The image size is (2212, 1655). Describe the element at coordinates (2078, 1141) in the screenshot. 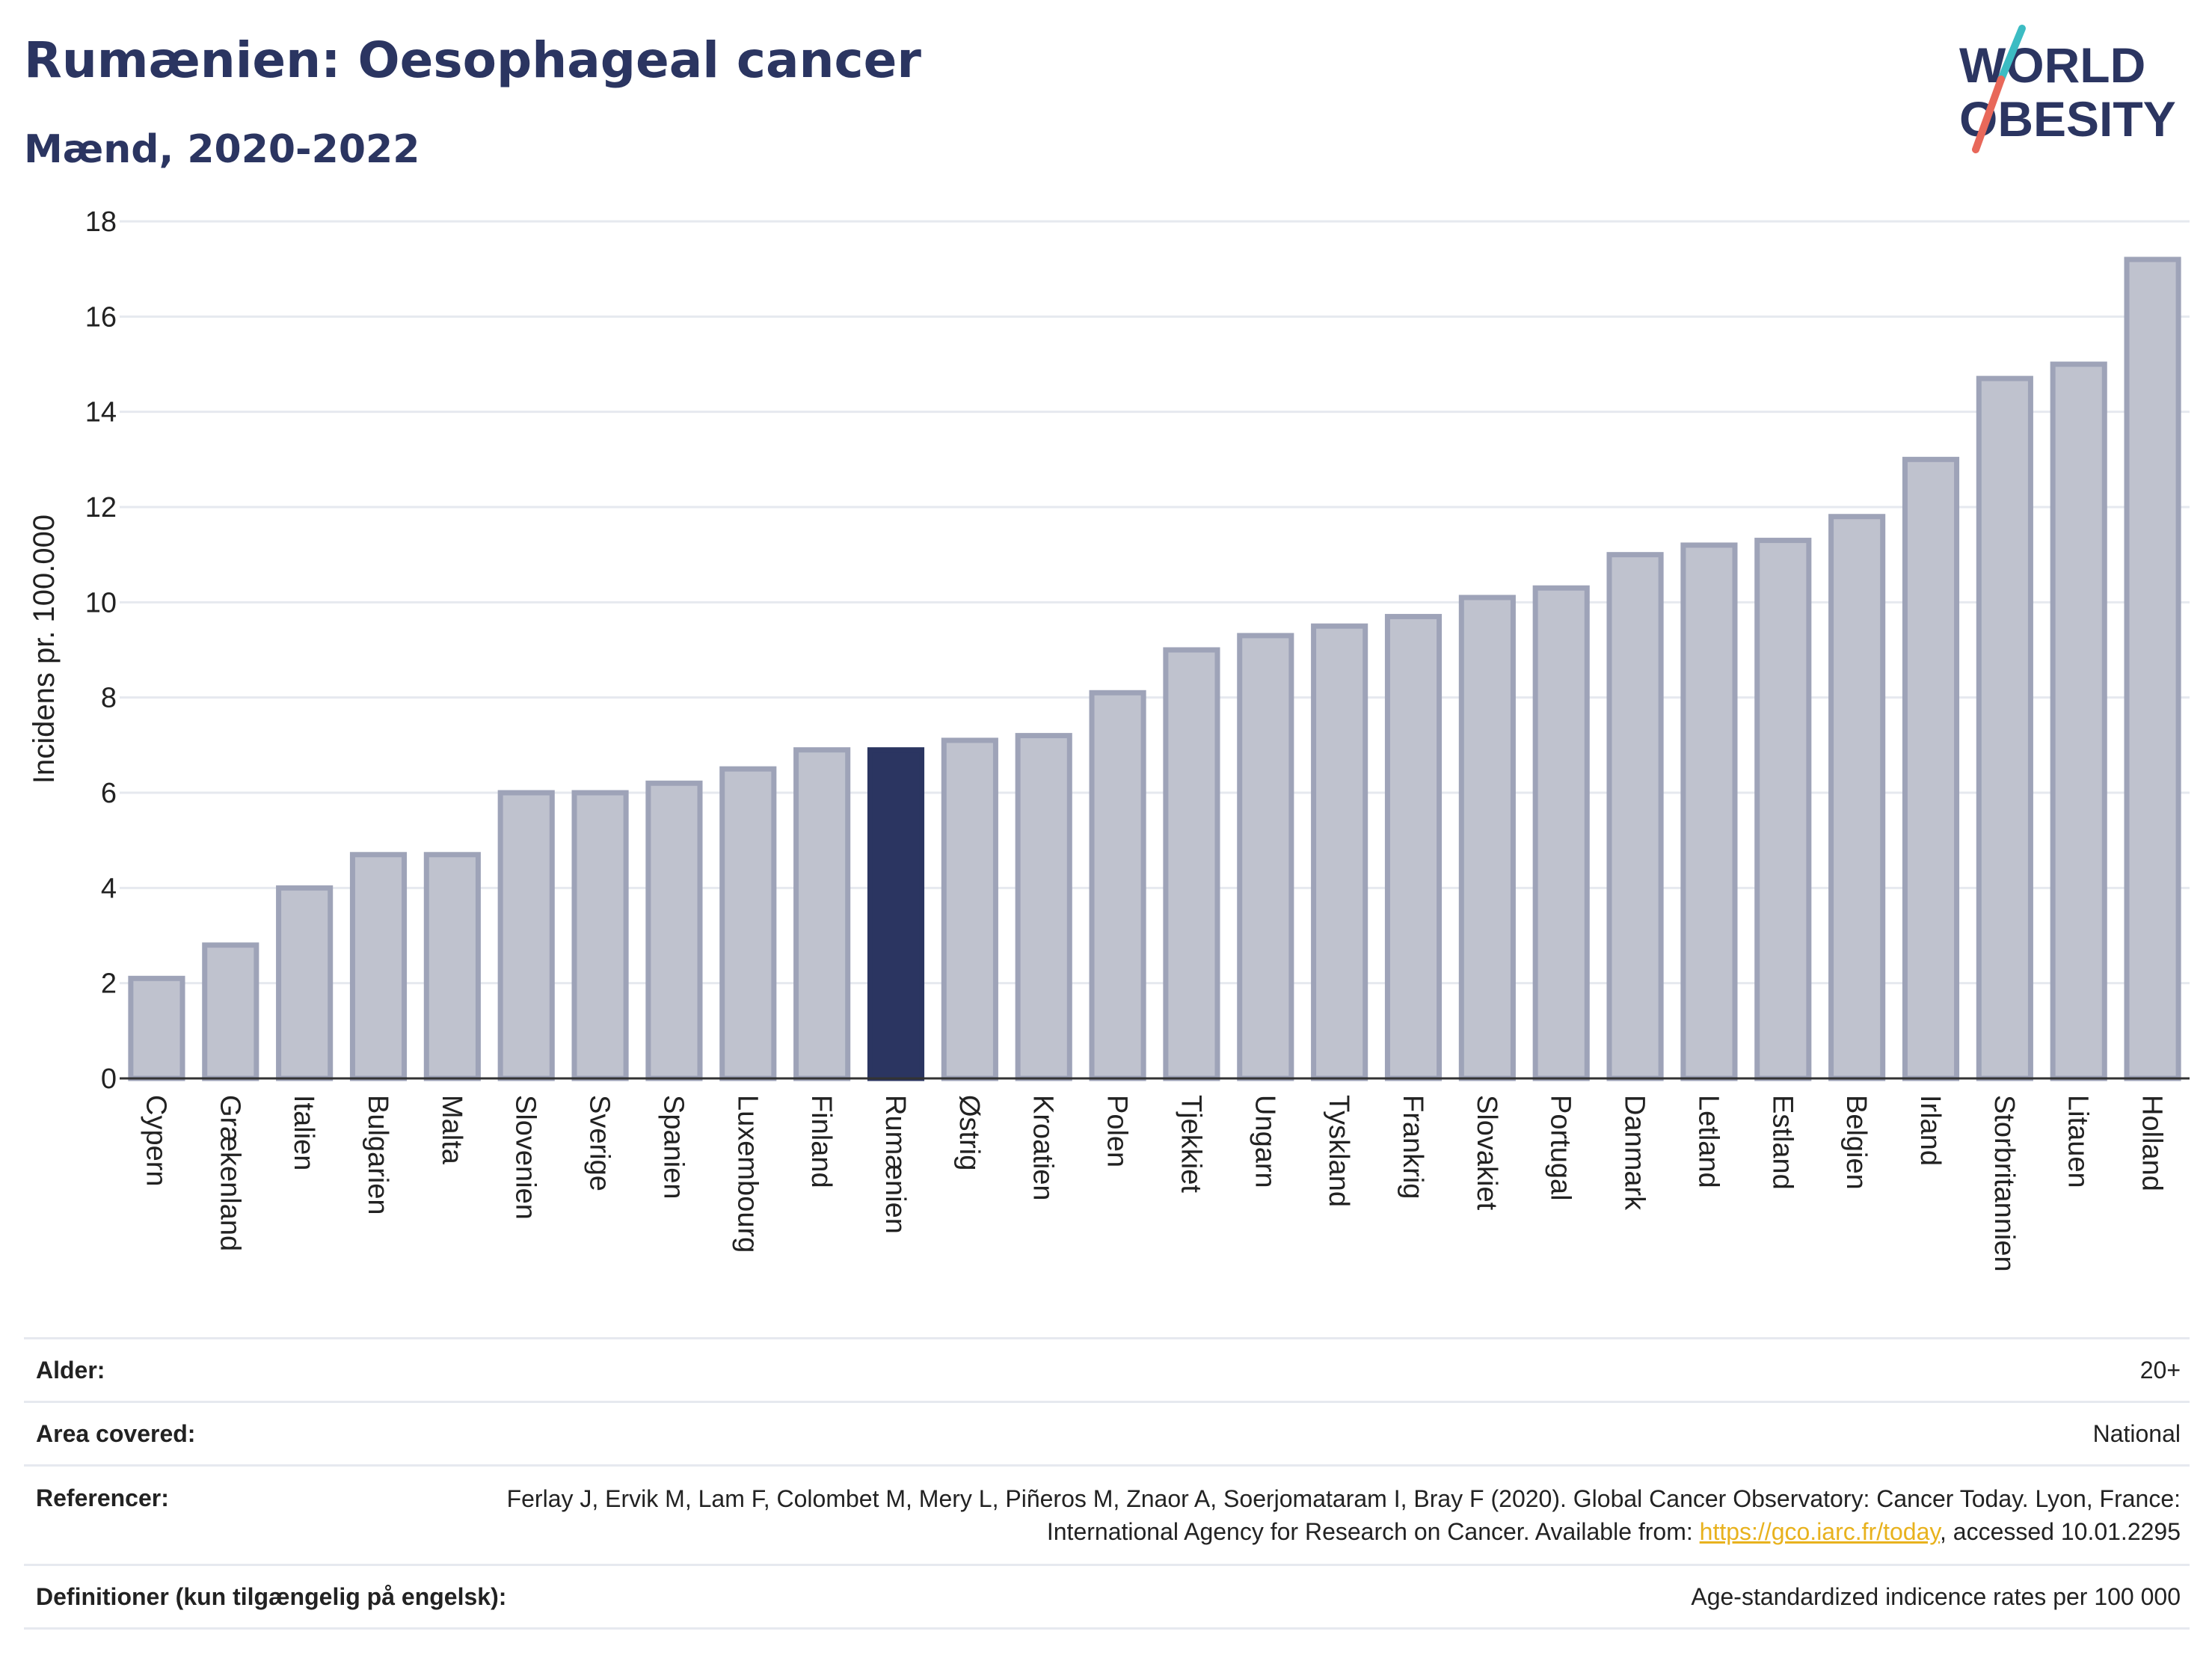

I see `x-tick-label: Litauen` at that location.